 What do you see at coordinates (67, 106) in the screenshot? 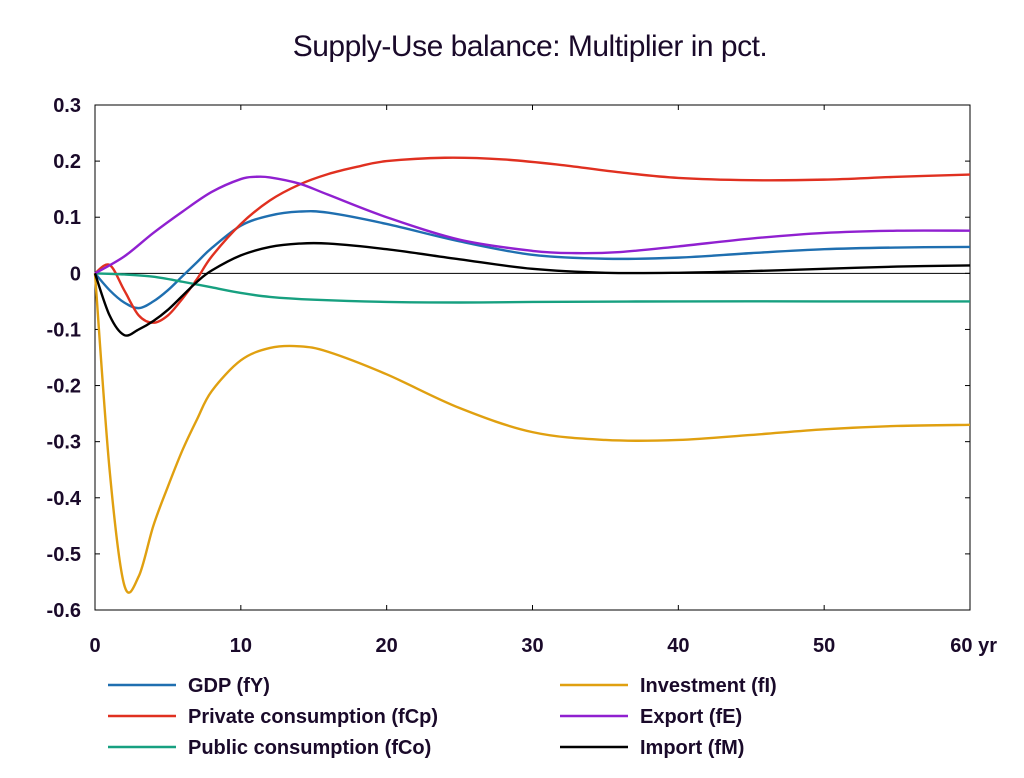
I see `y-tick-label: 0.3` at bounding box center [67, 106].